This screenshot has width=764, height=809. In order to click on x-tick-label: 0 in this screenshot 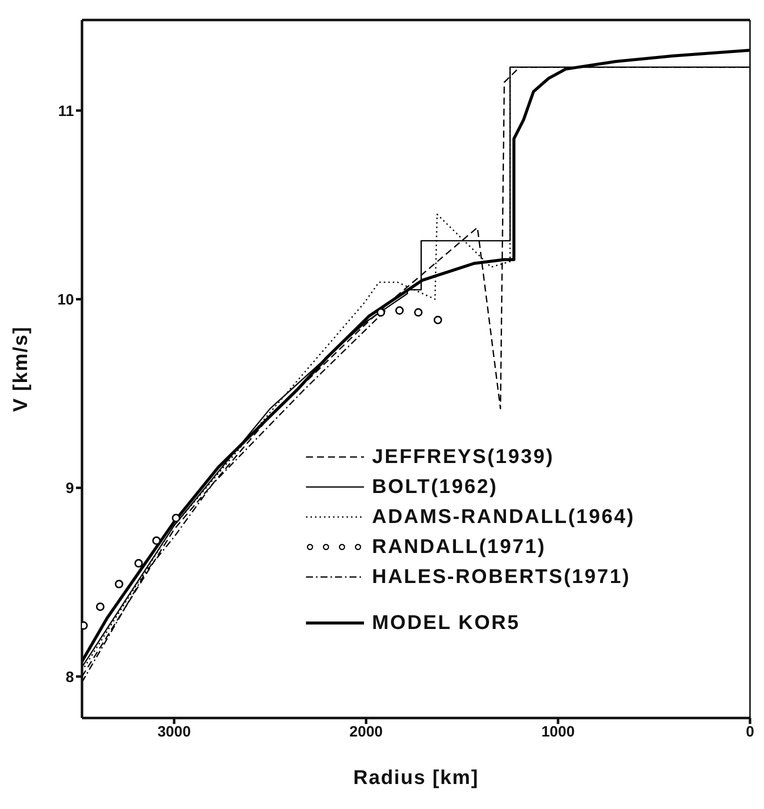, I will do `click(750, 732)`.